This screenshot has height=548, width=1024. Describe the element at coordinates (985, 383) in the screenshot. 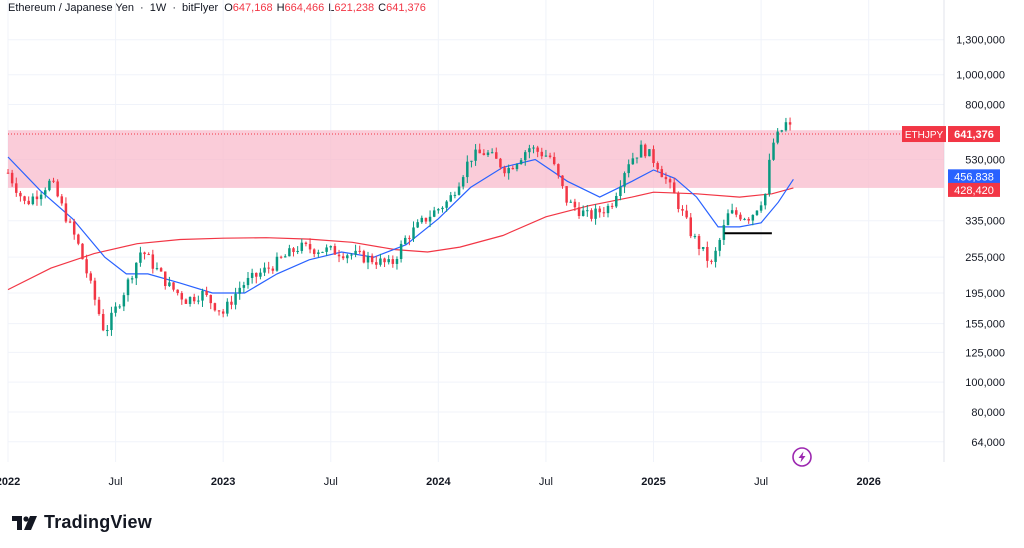

I see `y-tick-label: 100,000` at that location.